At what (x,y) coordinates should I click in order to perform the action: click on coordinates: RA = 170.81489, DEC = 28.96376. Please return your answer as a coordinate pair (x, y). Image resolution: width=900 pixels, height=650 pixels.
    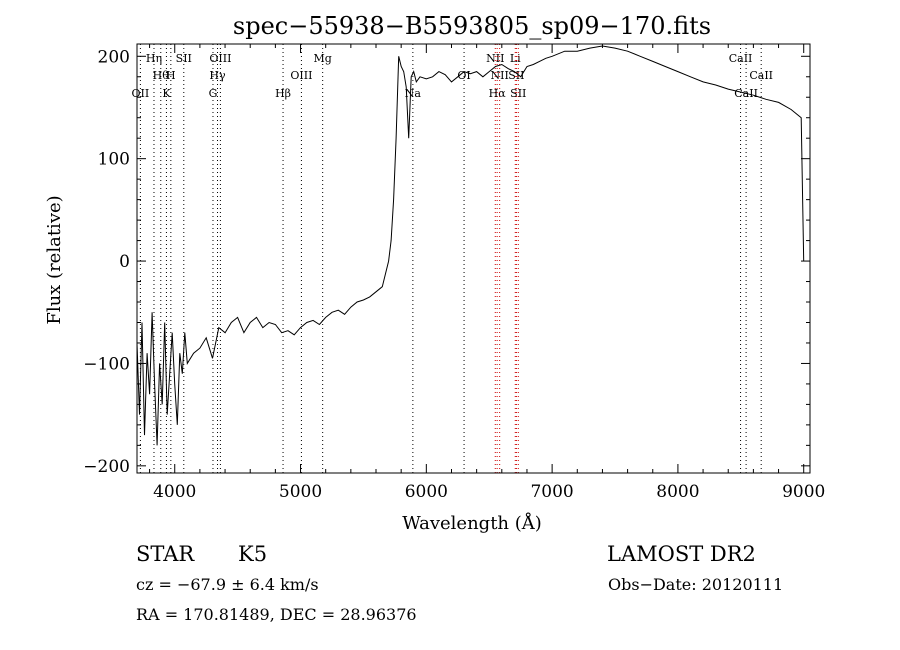
    Looking at the image, I should click on (276, 614).